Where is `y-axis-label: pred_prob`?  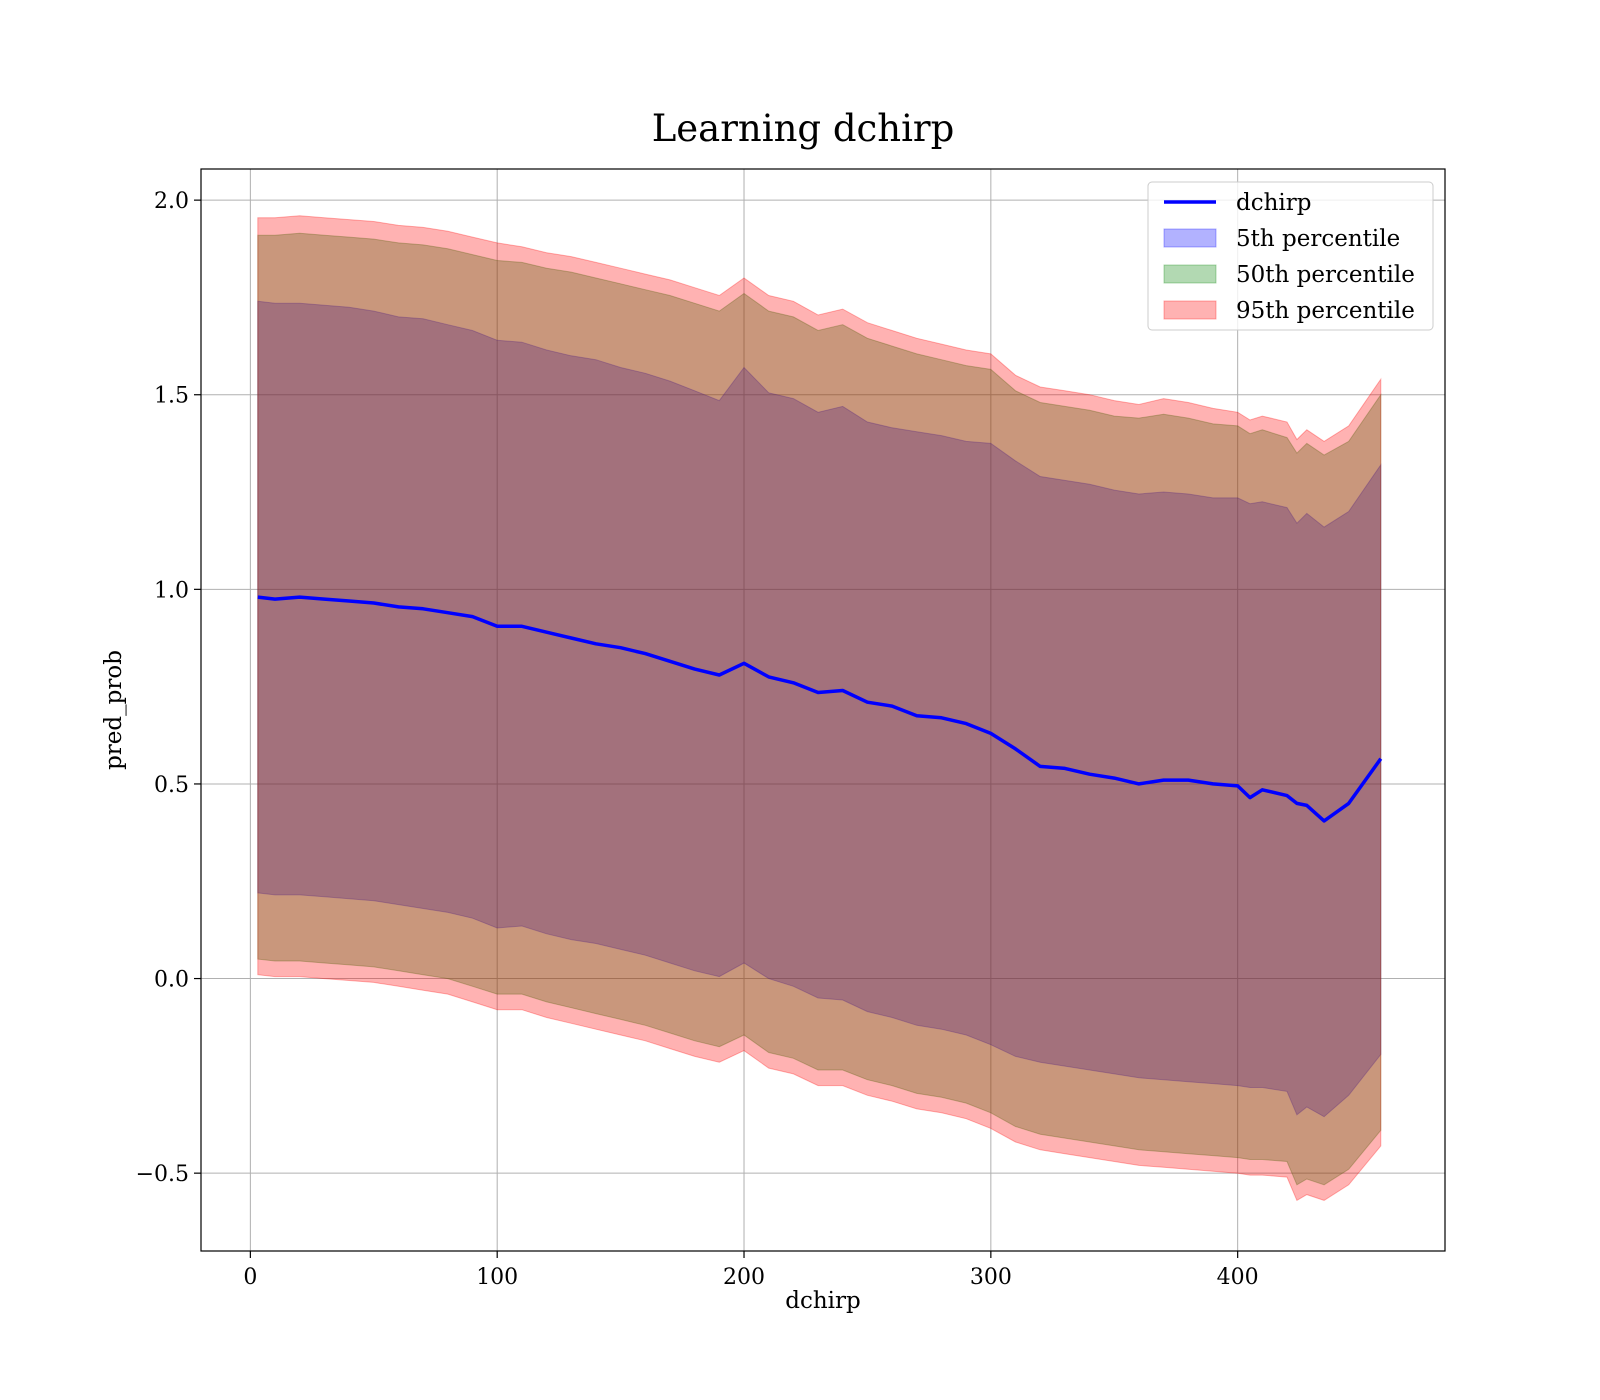
y-axis-label: pred_prob is located at coordinates (114, 710).